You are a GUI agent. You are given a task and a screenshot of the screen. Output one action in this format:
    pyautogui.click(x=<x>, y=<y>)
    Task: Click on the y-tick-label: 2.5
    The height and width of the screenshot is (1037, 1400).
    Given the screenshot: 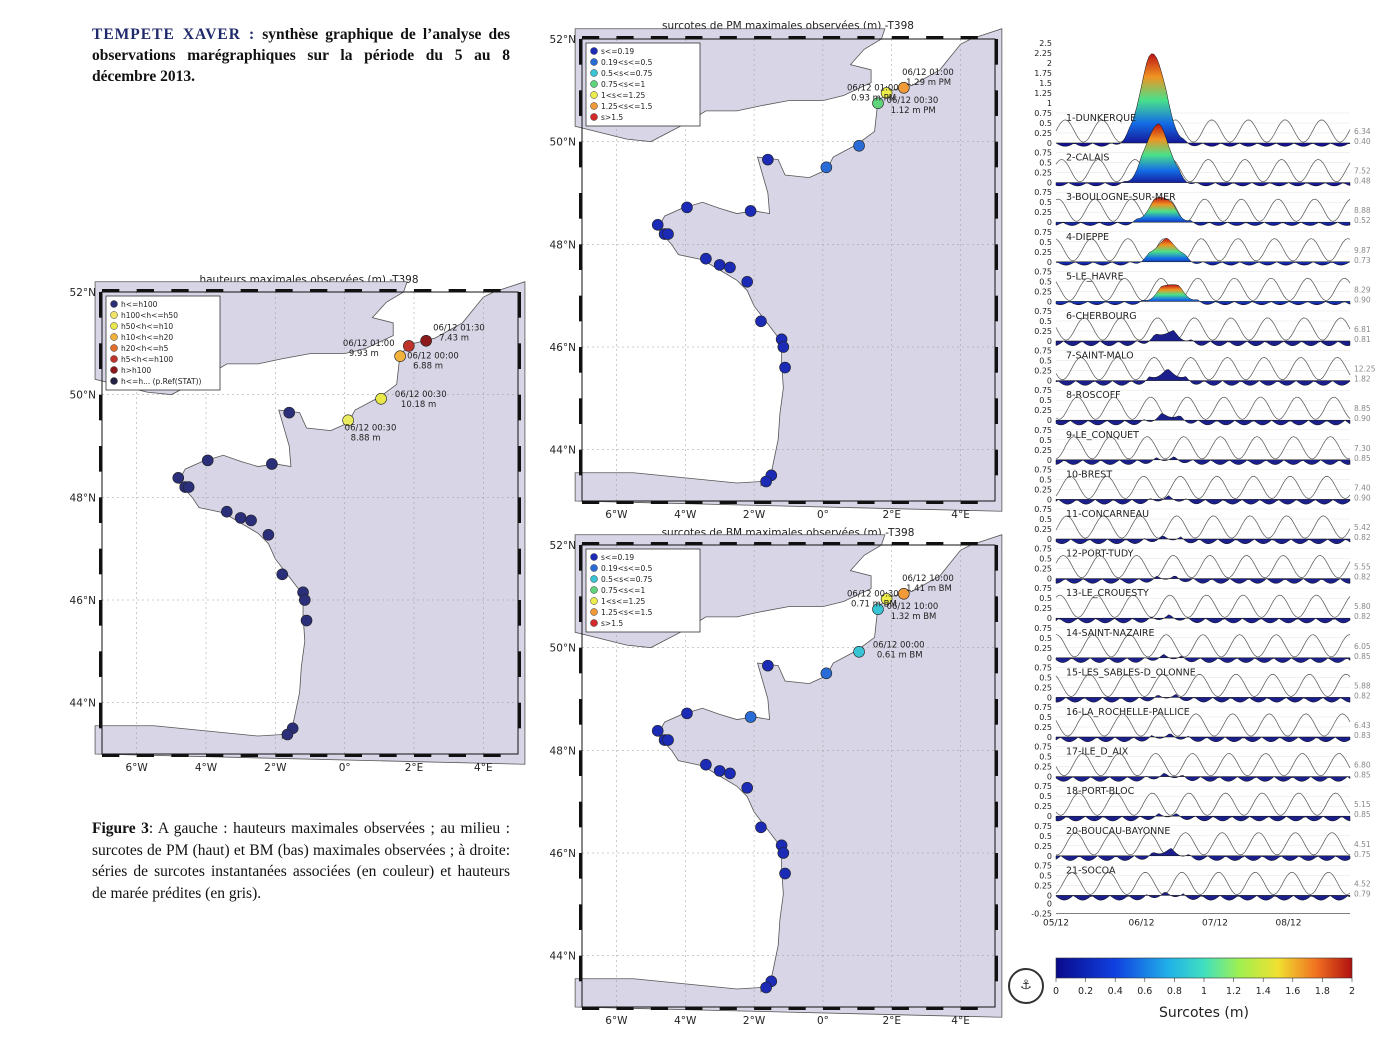 What is the action you would take?
    pyautogui.click(x=1045, y=43)
    